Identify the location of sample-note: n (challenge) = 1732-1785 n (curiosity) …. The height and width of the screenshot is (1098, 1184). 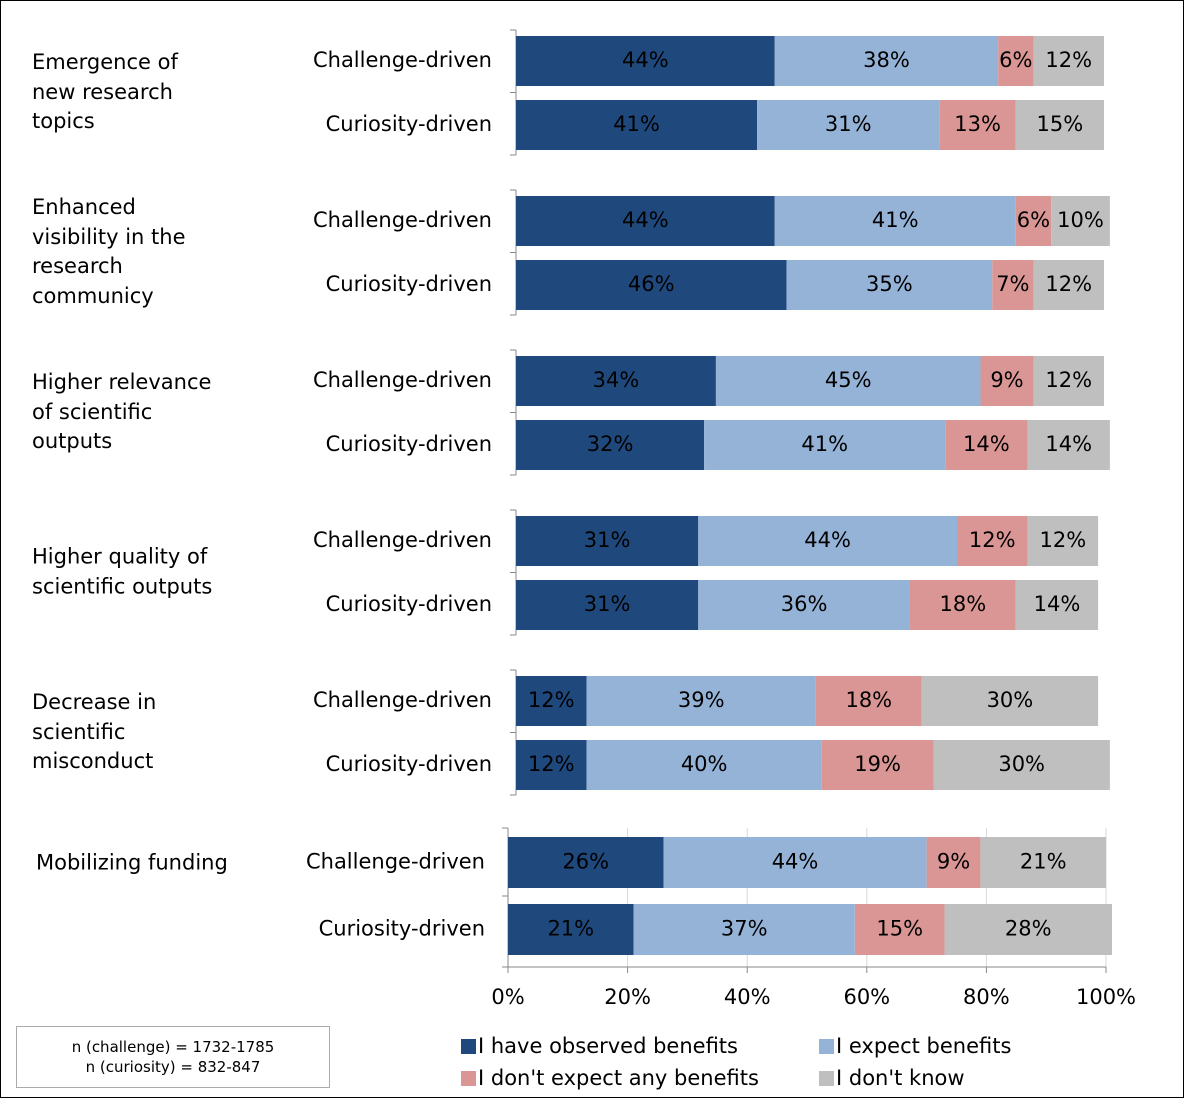
(173, 1057).